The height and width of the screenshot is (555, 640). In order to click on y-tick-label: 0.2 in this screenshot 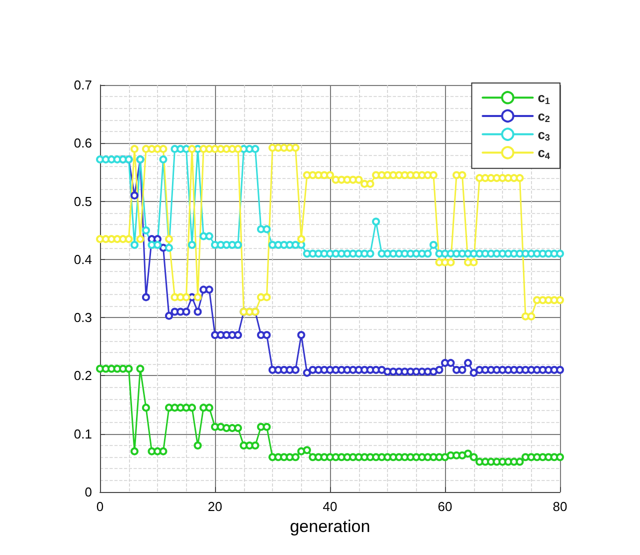, I will do `click(83, 376)`.